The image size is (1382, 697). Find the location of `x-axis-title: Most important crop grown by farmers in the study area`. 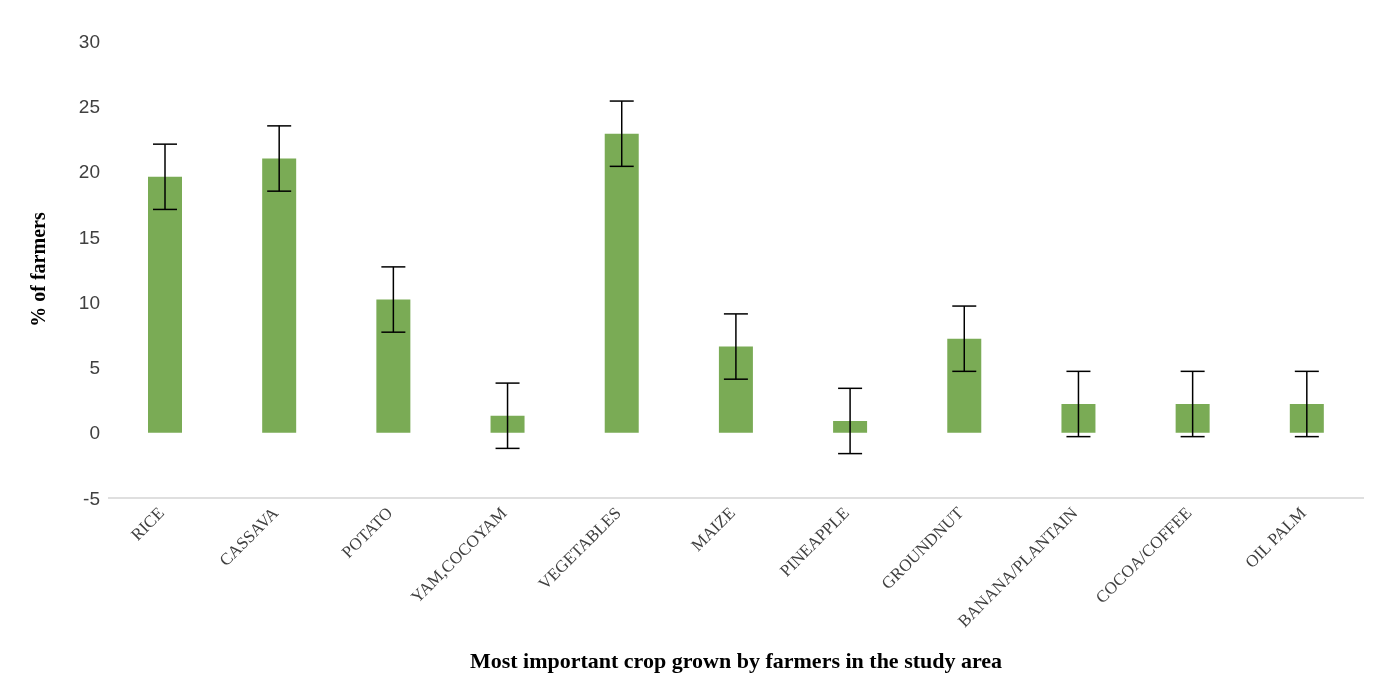

x-axis-title: Most important crop grown by farmers in the study area is located at coordinates (736, 660).